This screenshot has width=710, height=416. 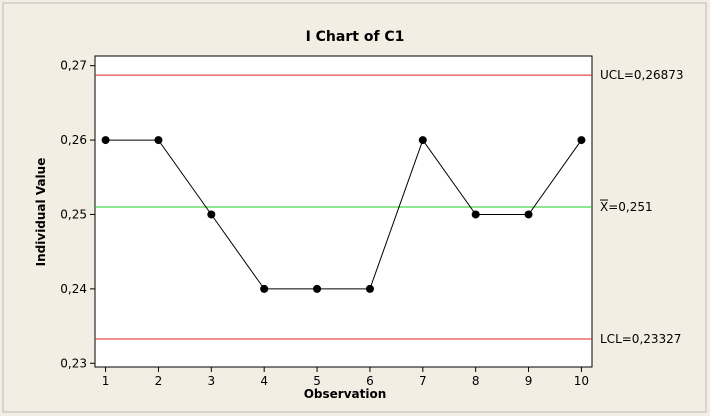 I want to click on reference-line-label: LCL=0,23327, so click(x=640, y=339).